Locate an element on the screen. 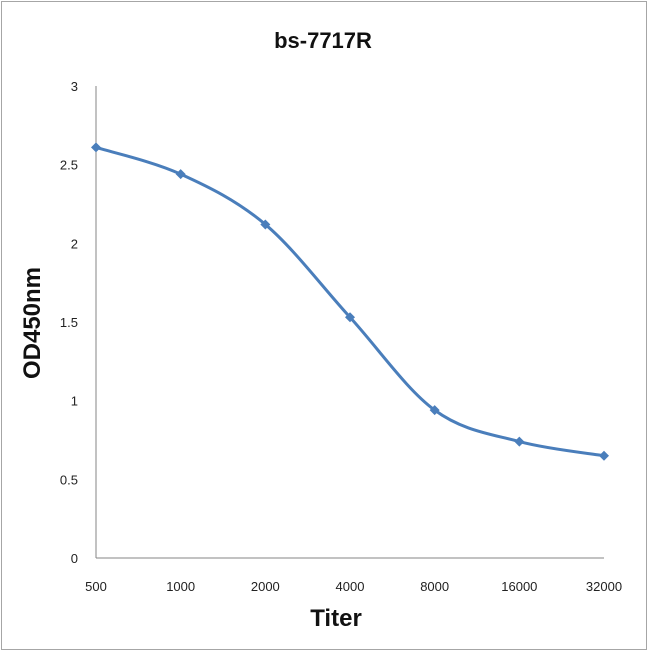 The image size is (650, 653). x-axis-title: Titer is located at coordinates (336, 618).